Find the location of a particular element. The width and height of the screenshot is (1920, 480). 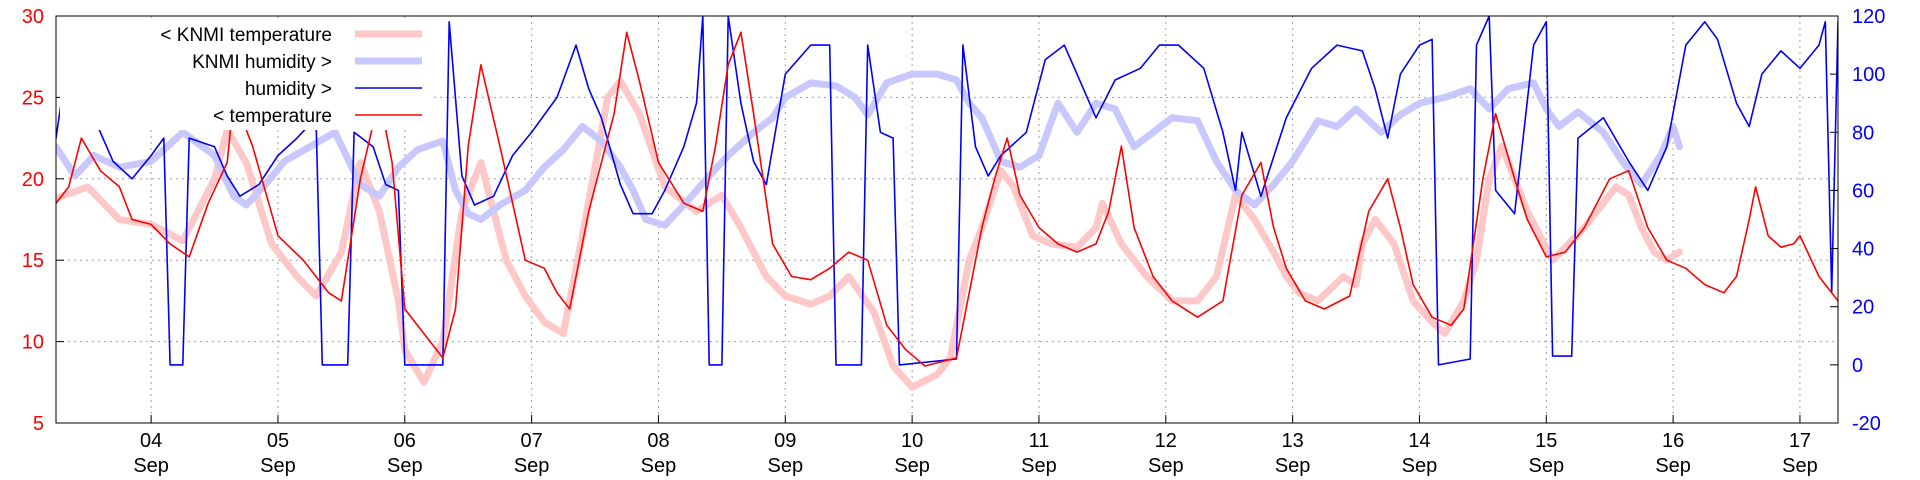

y-right-tick-label: 40 is located at coordinates (1863, 250).